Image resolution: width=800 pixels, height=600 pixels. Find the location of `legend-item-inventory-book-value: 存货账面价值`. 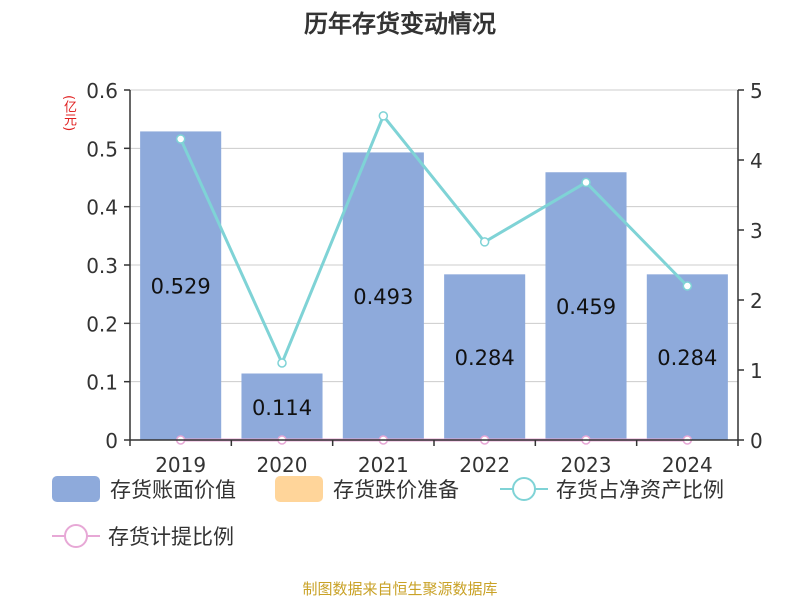

legend-item-inventory-book-value: 存货账面价值 is located at coordinates (144, 489).